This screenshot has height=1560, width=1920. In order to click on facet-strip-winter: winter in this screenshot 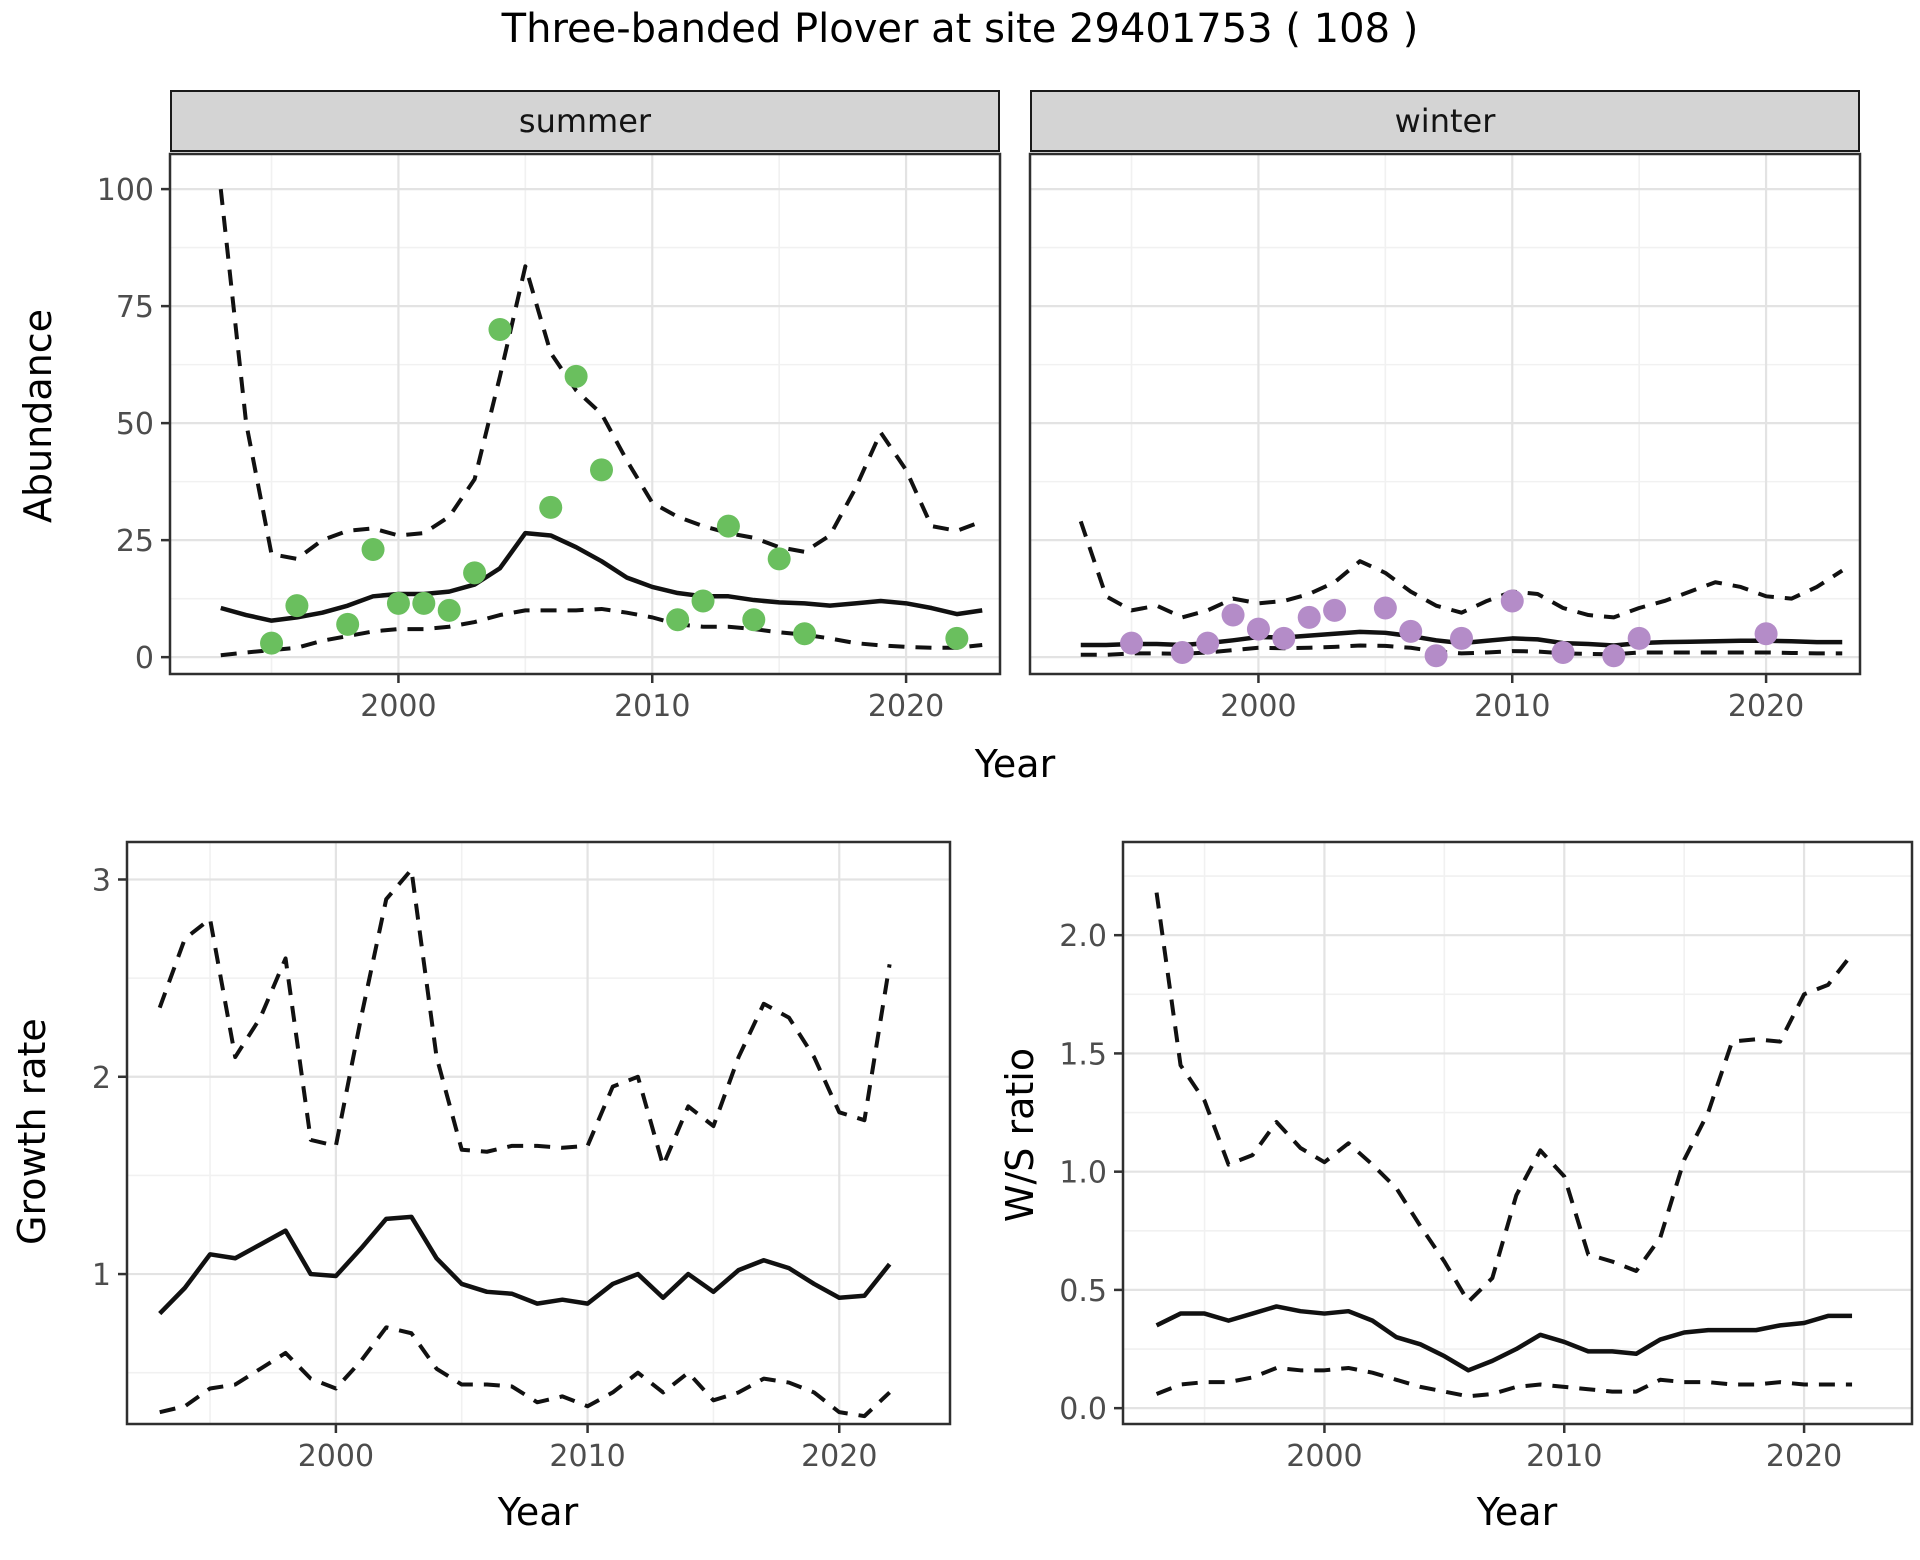, I will do `click(1445, 121)`.